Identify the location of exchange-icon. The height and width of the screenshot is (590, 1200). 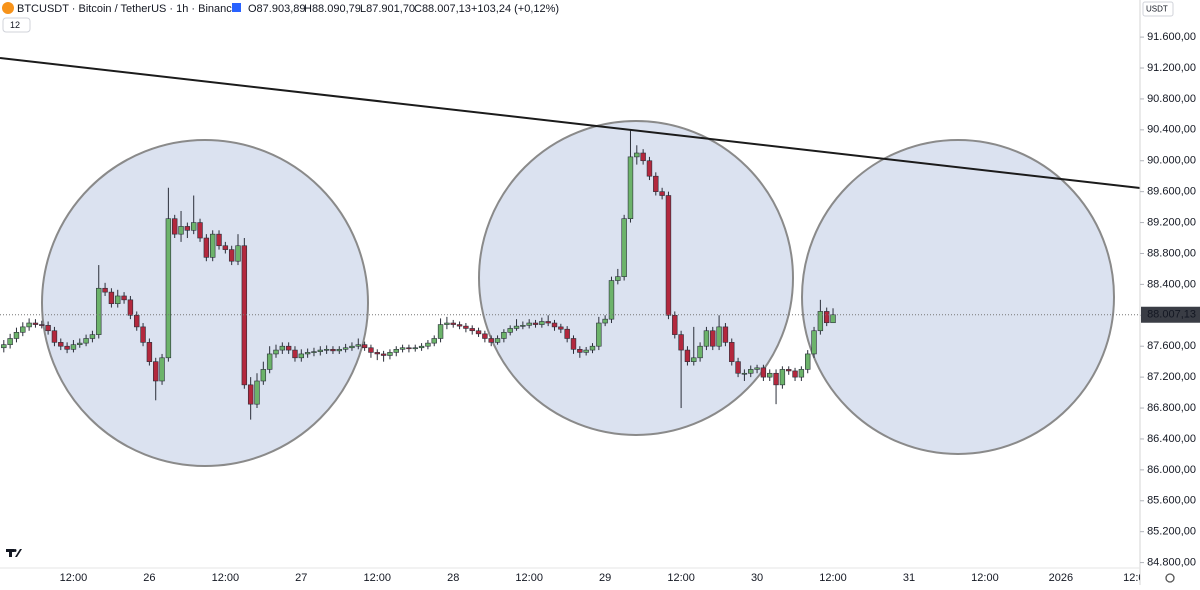
(236, 7).